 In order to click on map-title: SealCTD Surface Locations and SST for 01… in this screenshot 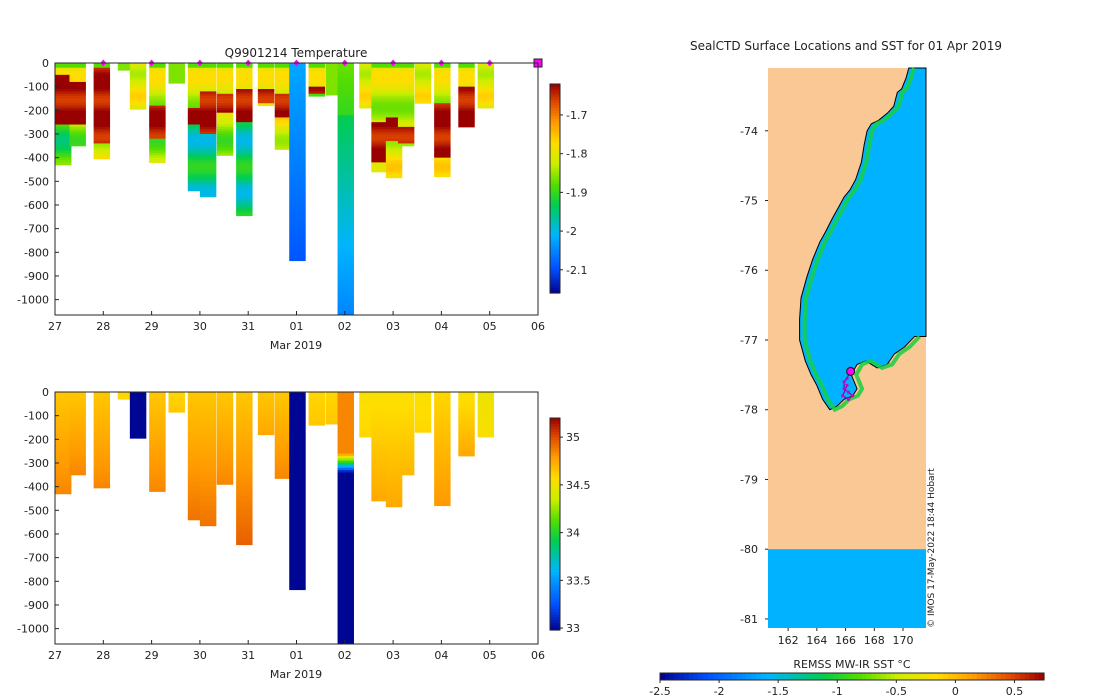, I will do `click(846, 46)`.